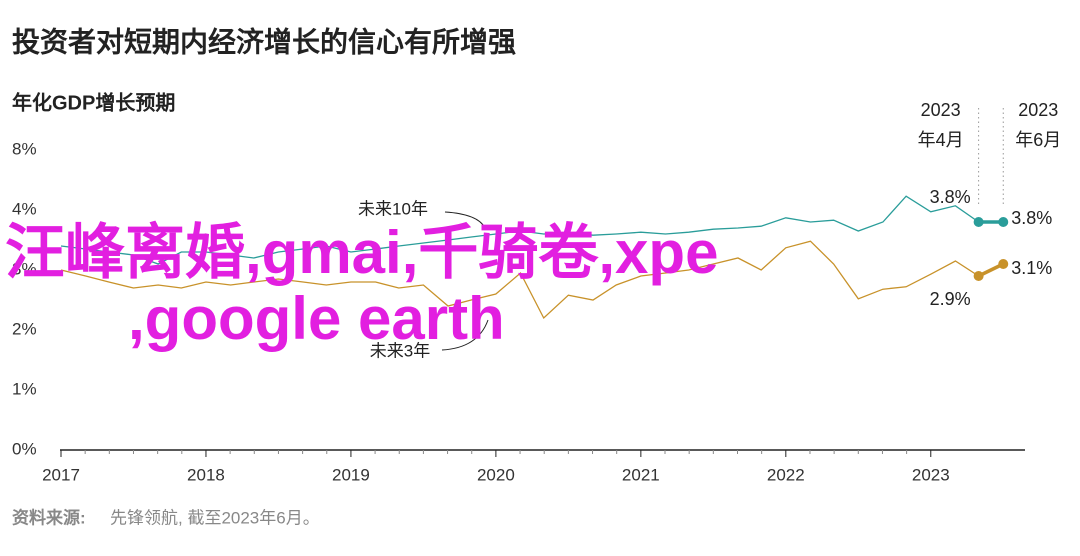 Image resolution: width=1080 pixels, height=556 pixels. Describe the element at coordinates (61, 474) in the screenshot. I see `x-tick-label: 2017` at that location.